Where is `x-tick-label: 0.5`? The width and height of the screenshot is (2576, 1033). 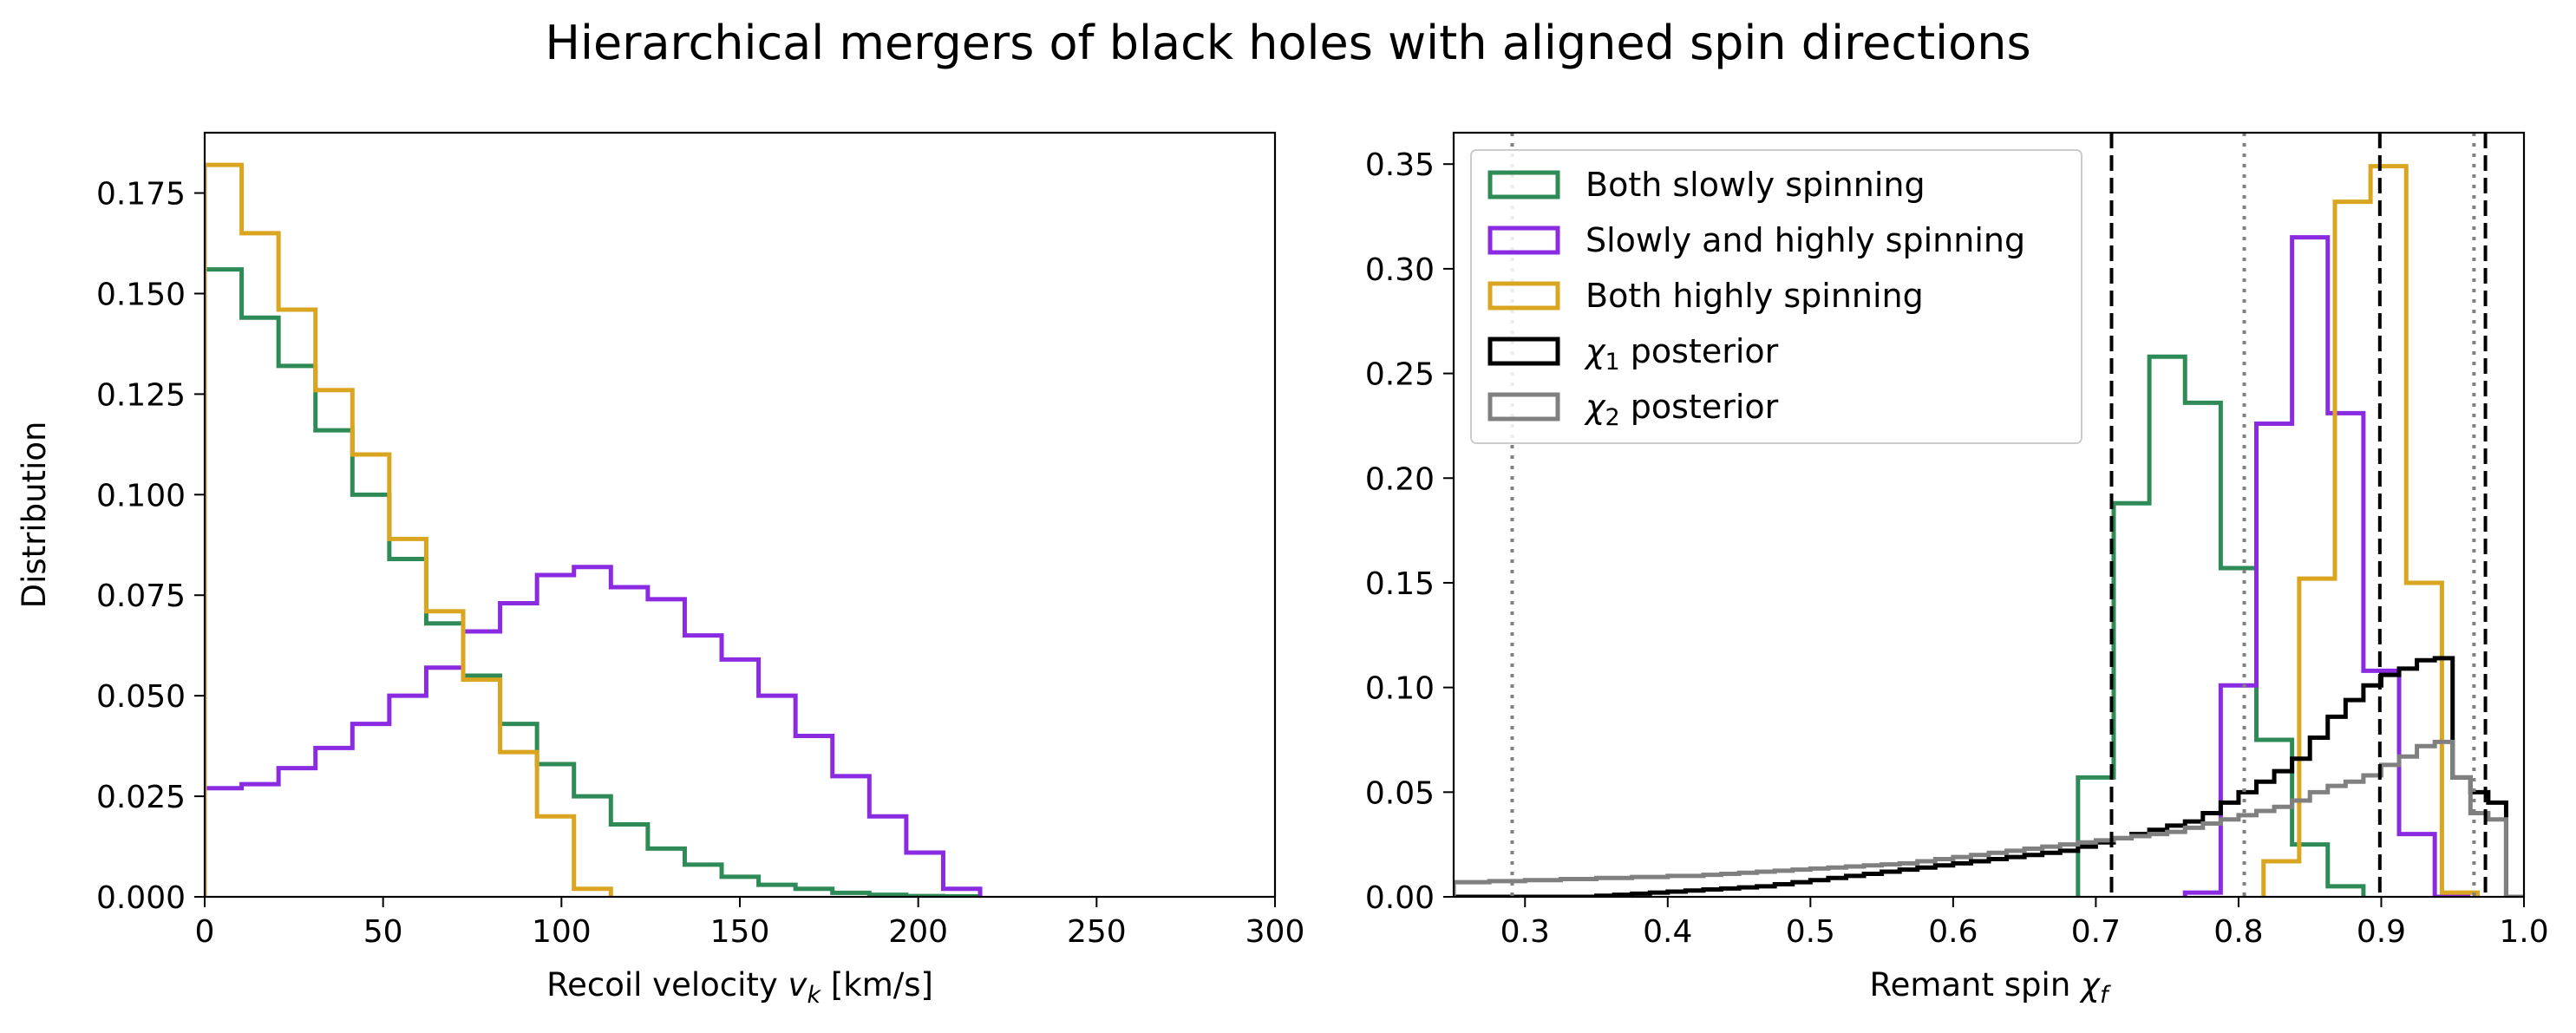 x-tick-label: 0.5 is located at coordinates (1810, 932).